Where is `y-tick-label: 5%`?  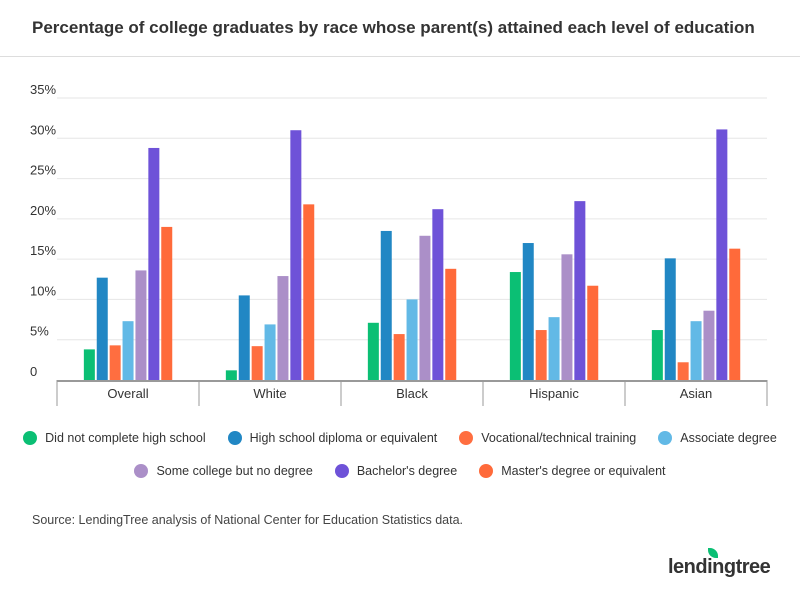 y-tick-label: 5% is located at coordinates (39, 331).